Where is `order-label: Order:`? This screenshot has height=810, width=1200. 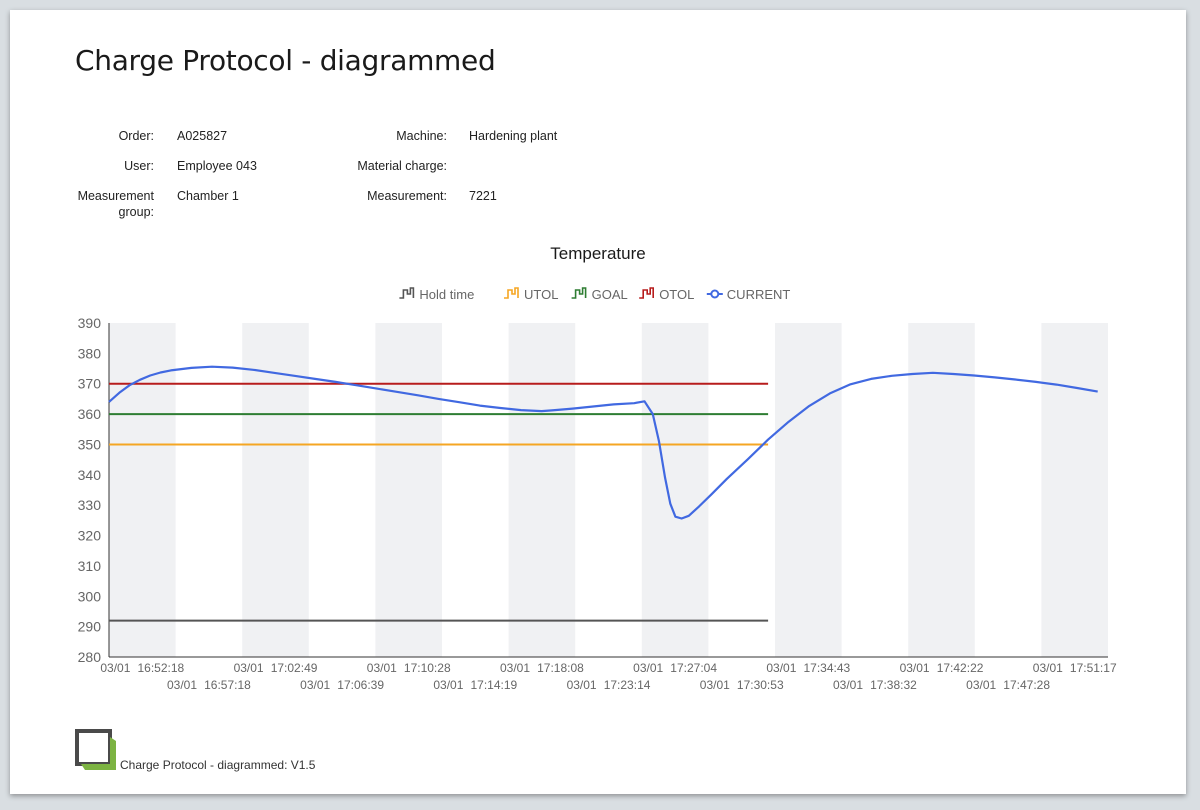
order-label: Order: is located at coordinates (136, 136).